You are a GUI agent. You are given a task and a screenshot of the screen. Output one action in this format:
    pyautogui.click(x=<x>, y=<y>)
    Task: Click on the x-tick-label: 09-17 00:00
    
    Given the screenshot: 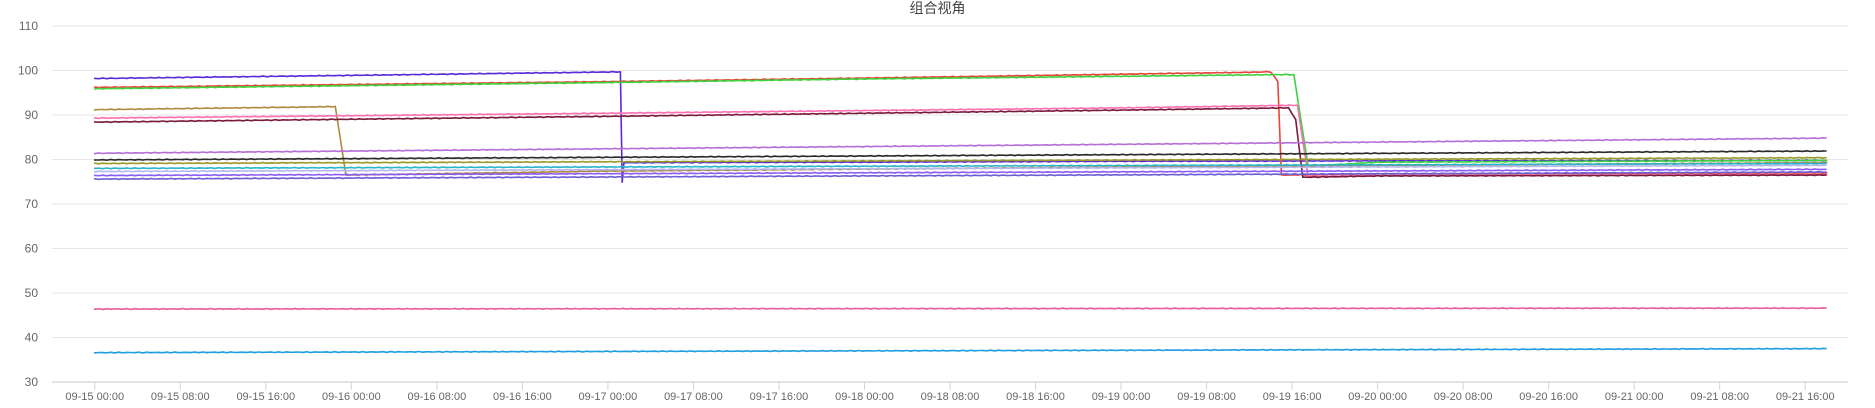 What is the action you would take?
    pyautogui.click(x=608, y=397)
    